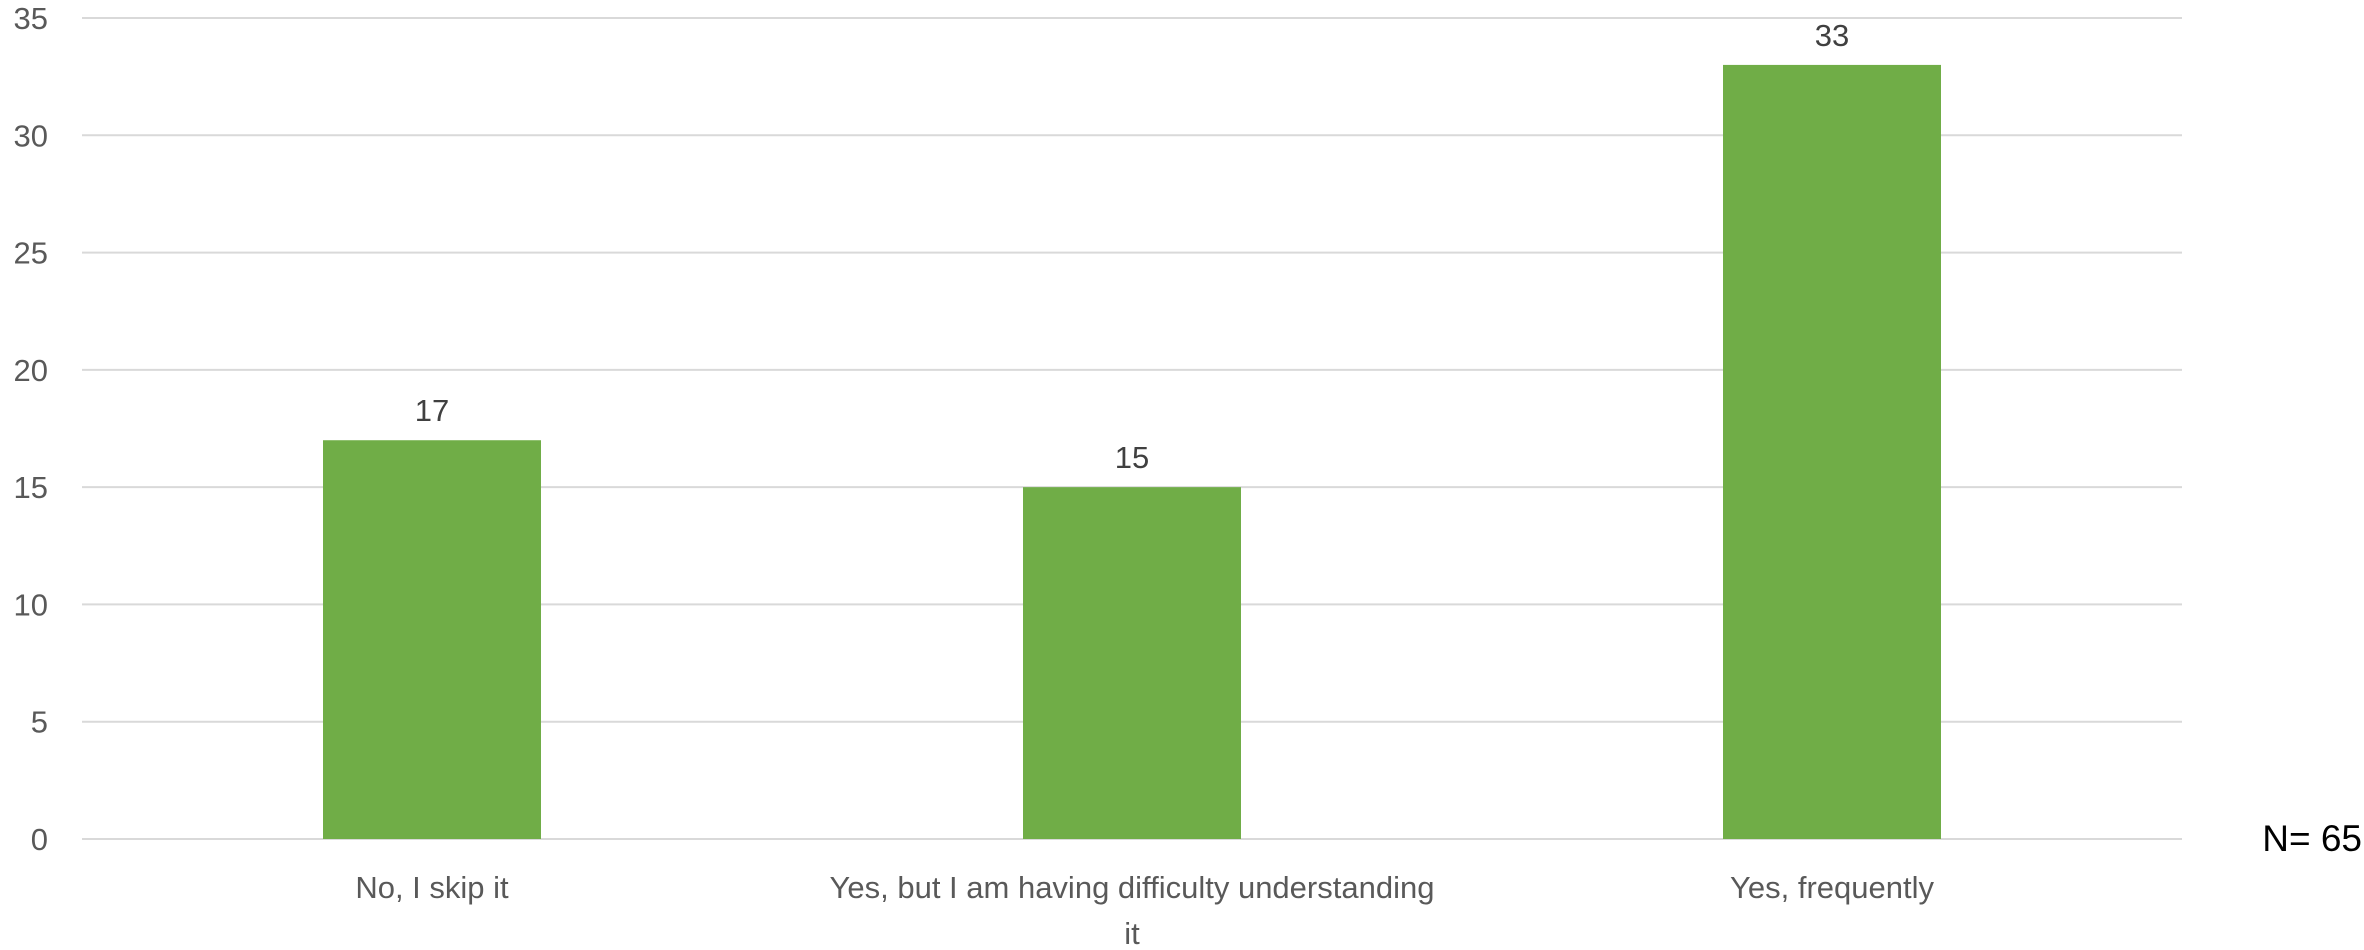 This screenshot has height=950, width=2364. What do you see at coordinates (31, 604) in the screenshot?
I see `y-tick-label: 10` at bounding box center [31, 604].